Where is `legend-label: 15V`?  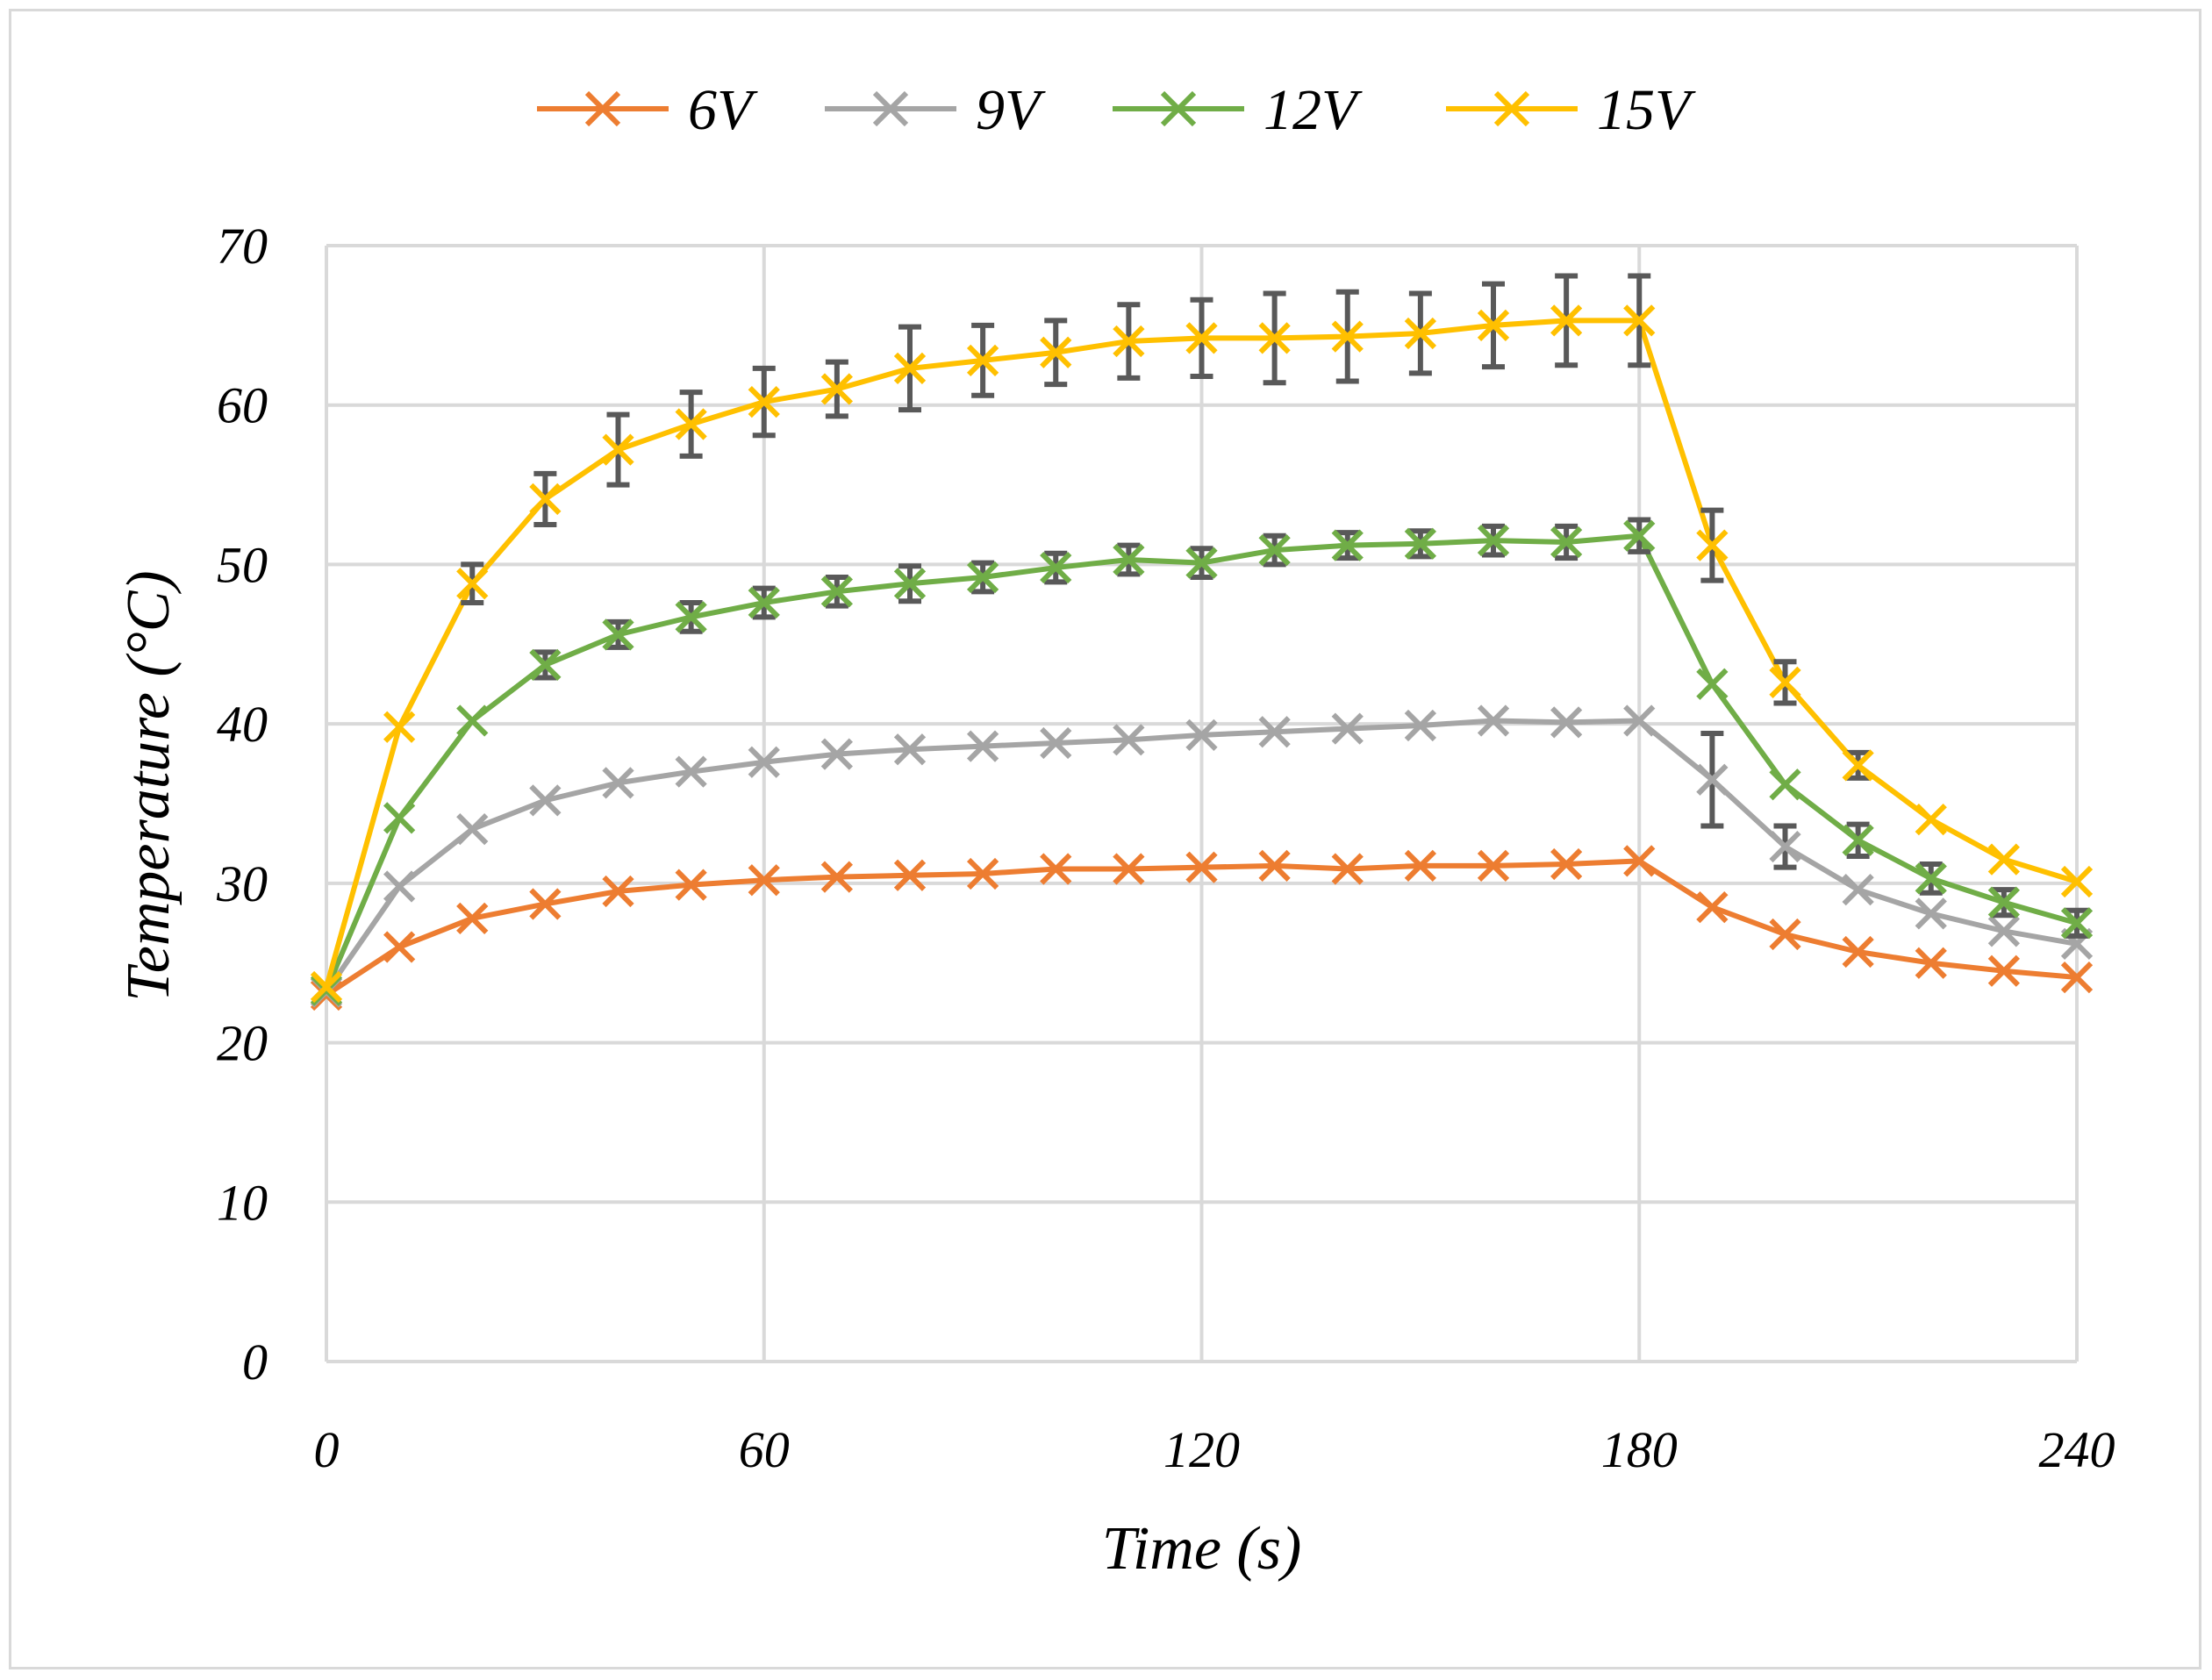
legend-label: 15V is located at coordinates (1646, 110).